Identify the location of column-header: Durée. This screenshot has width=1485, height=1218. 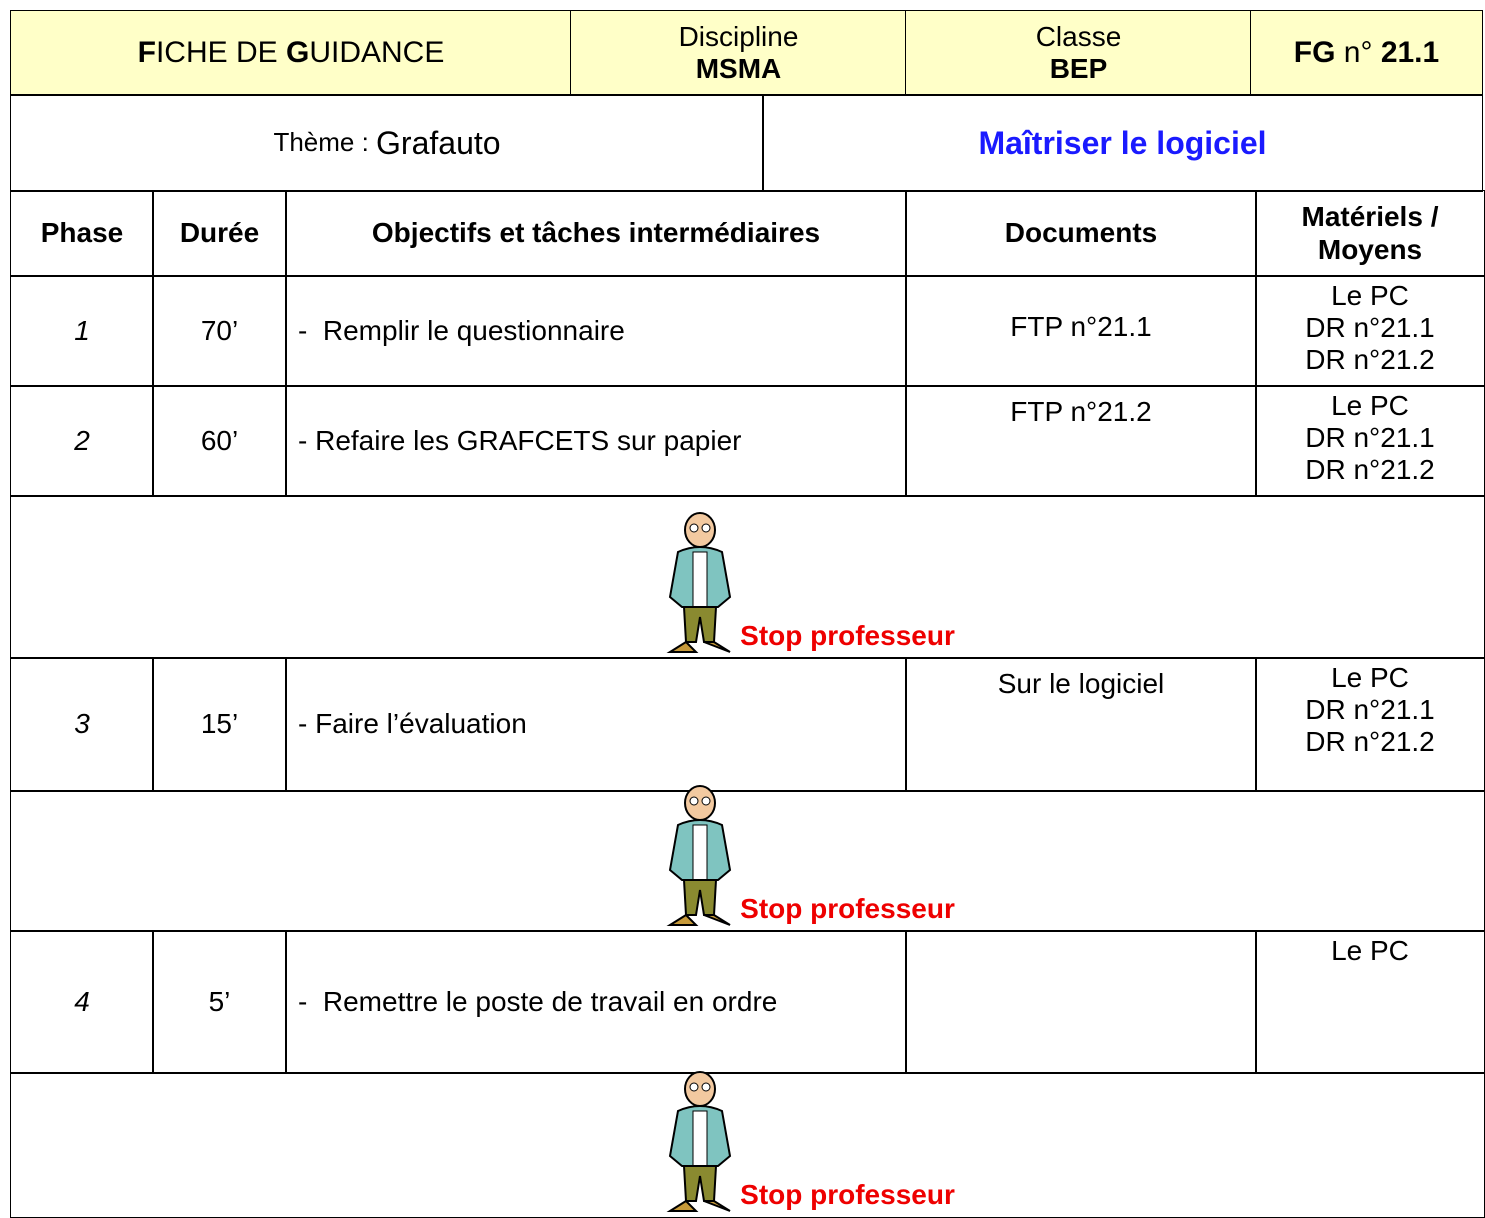
(219, 233).